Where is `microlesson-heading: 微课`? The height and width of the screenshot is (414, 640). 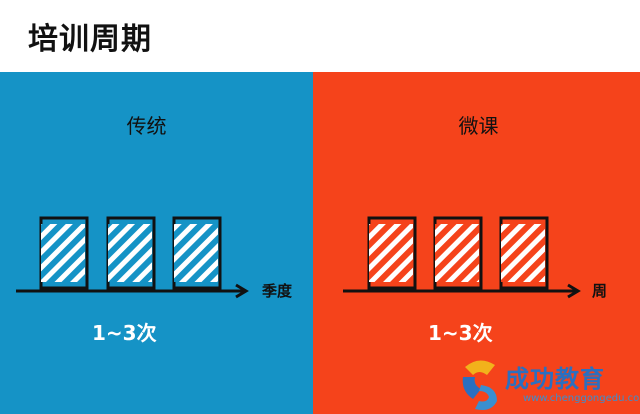 microlesson-heading: 微课 is located at coordinates (478, 126).